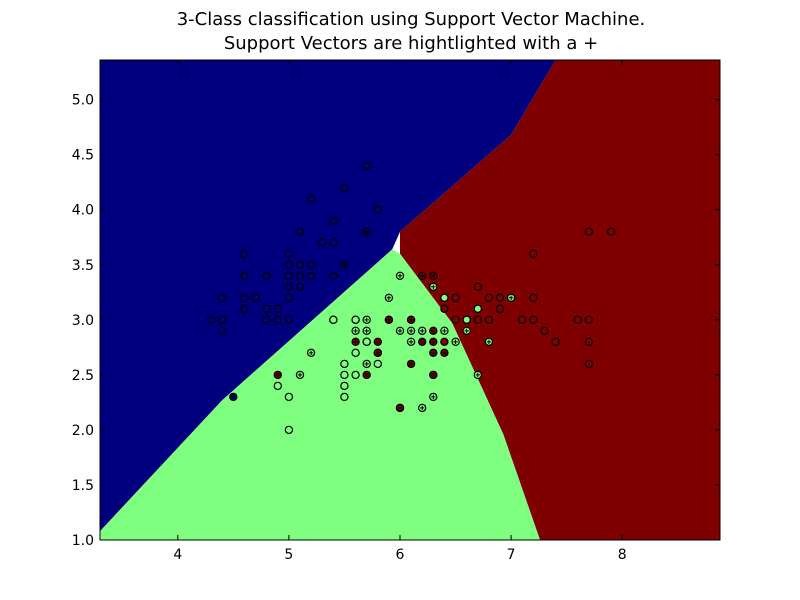  What do you see at coordinates (288, 555) in the screenshot?
I see `x-tick-label: 5` at bounding box center [288, 555].